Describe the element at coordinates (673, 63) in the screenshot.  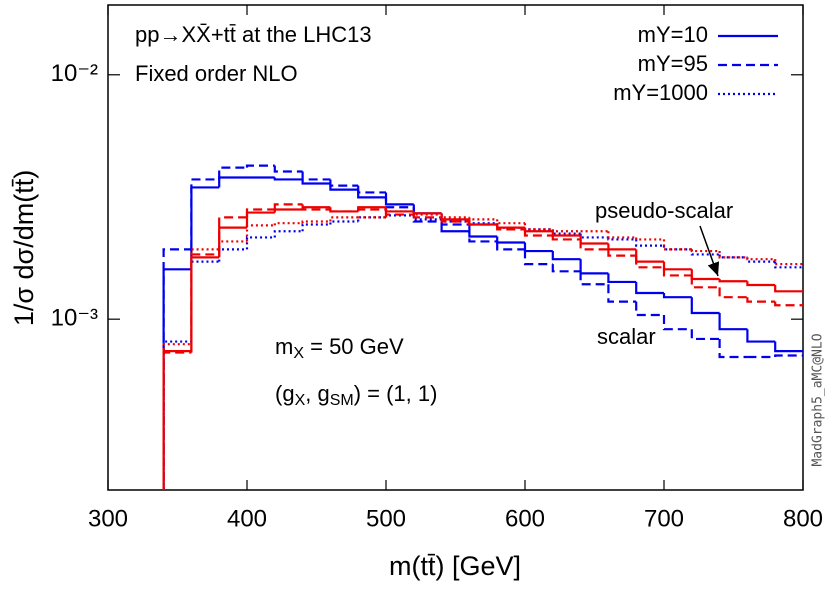
I see `legend-label: mY=95` at that location.